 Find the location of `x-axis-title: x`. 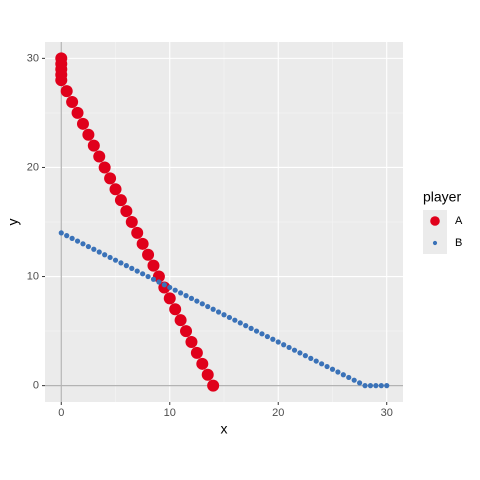

x-axis-title: x is located at coordinates (224, 429).